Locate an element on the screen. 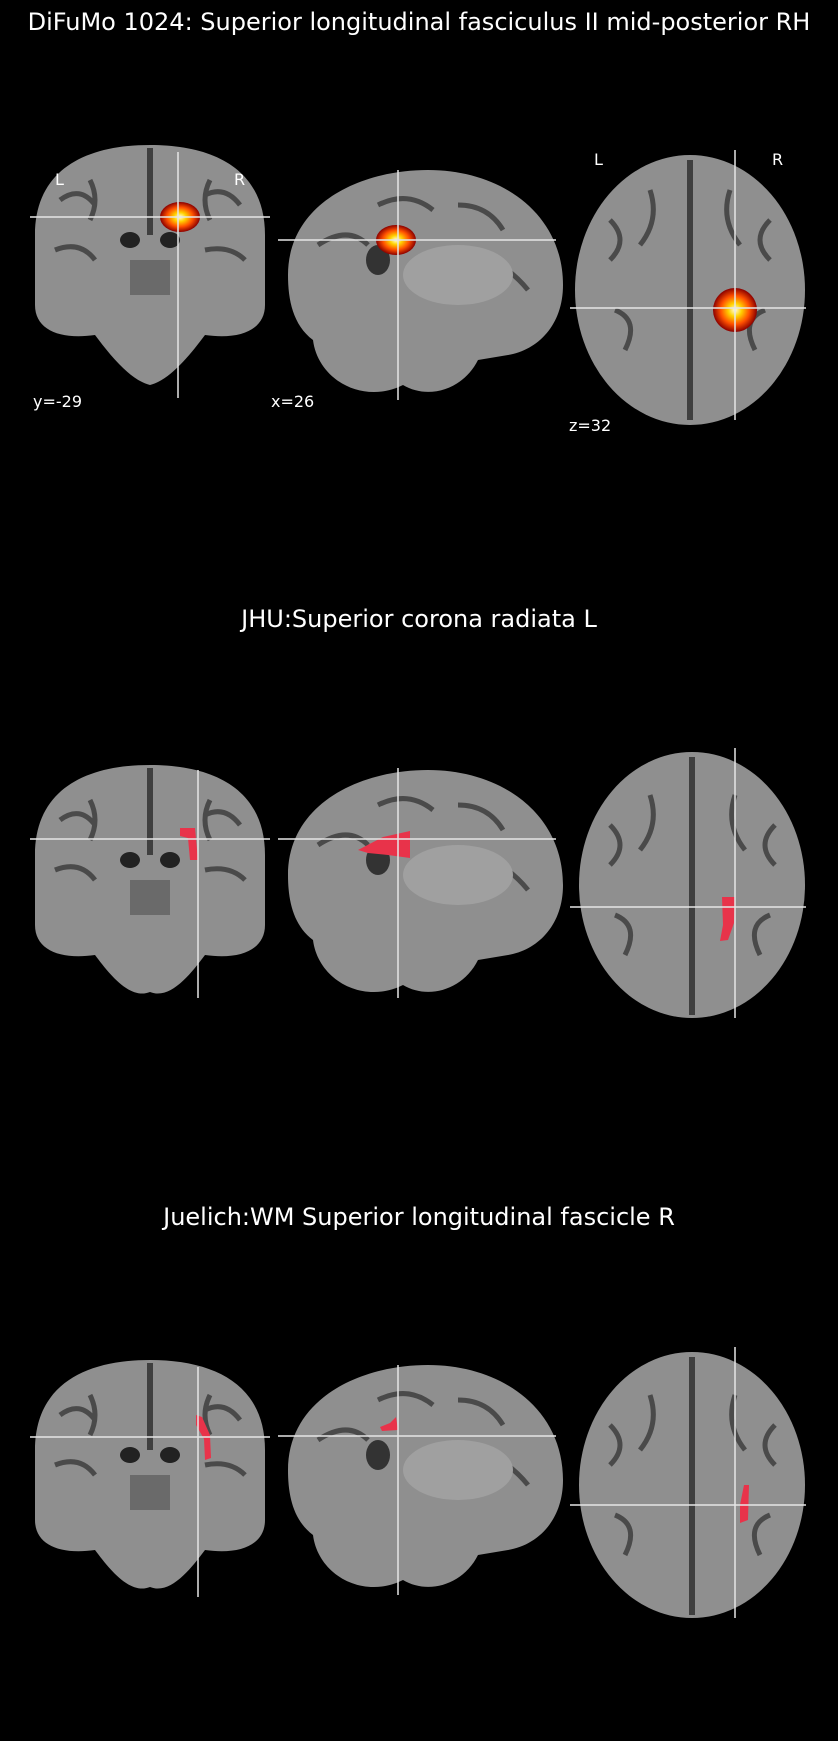  orientation-label-right: R is located at coordinates (240, 179).